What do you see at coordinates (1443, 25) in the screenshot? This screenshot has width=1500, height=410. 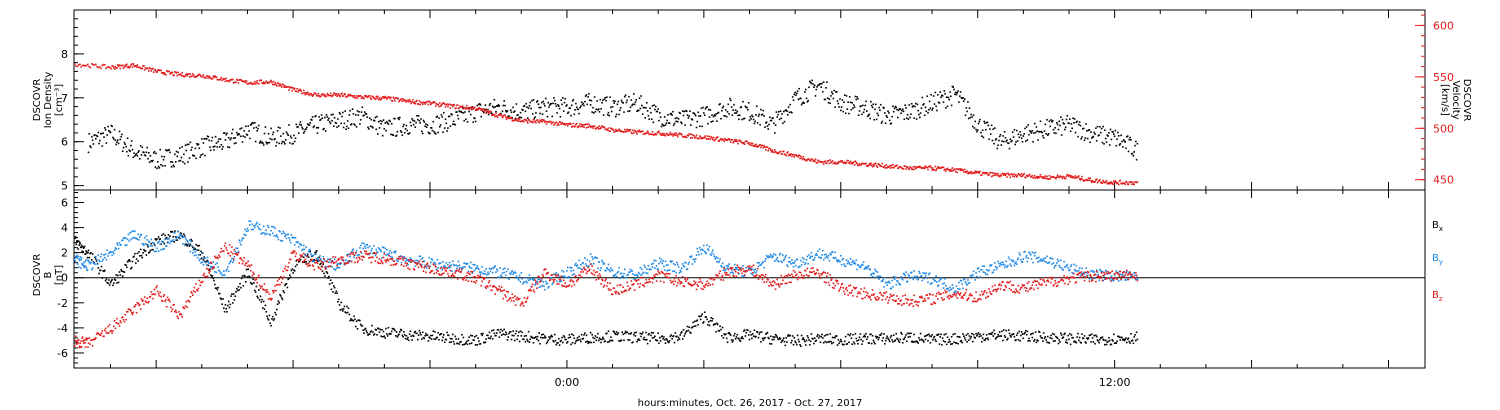 I see `y-tick-label: 600` at bounding box center [1443, 25].